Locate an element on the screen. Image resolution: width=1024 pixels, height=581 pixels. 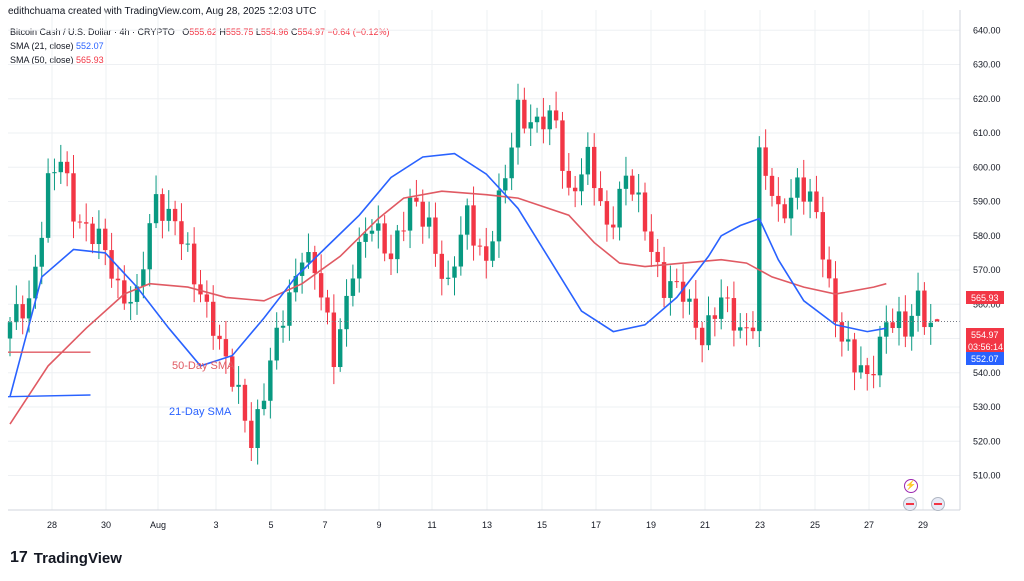
sma50-legend-row: SMA (50, close) 565.93 is located at coordinates (200, 60).